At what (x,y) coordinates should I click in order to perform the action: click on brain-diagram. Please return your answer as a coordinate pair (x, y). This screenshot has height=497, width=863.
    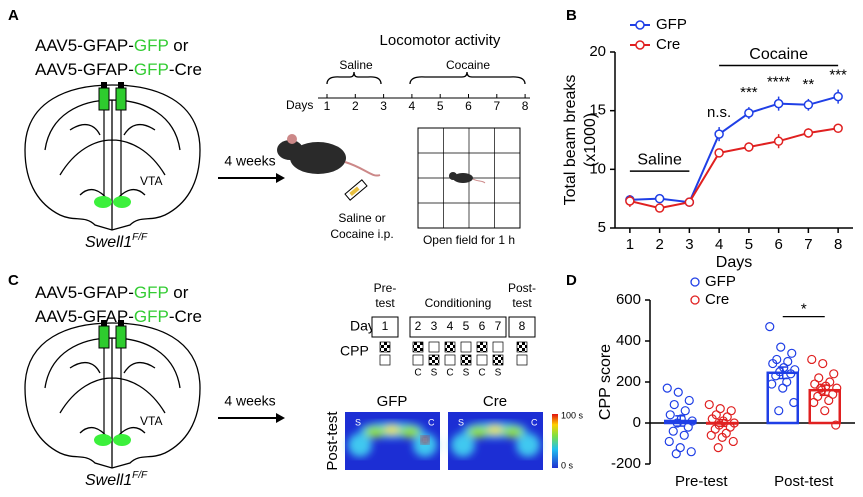
    Looking at the image, I should click on (112, 156).